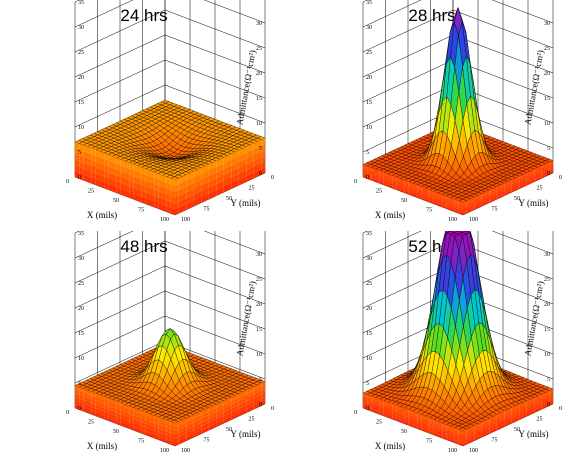 The image size is (576, 462). Describe the element at coordinates (246, 434) in the screenshot. I see `y-axis-label: Y (mils)` at that location.